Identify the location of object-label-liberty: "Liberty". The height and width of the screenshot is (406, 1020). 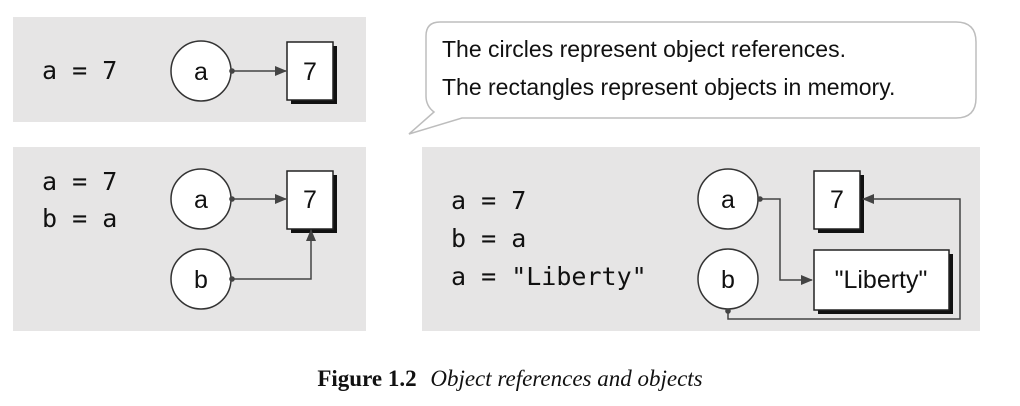
(881, 280).